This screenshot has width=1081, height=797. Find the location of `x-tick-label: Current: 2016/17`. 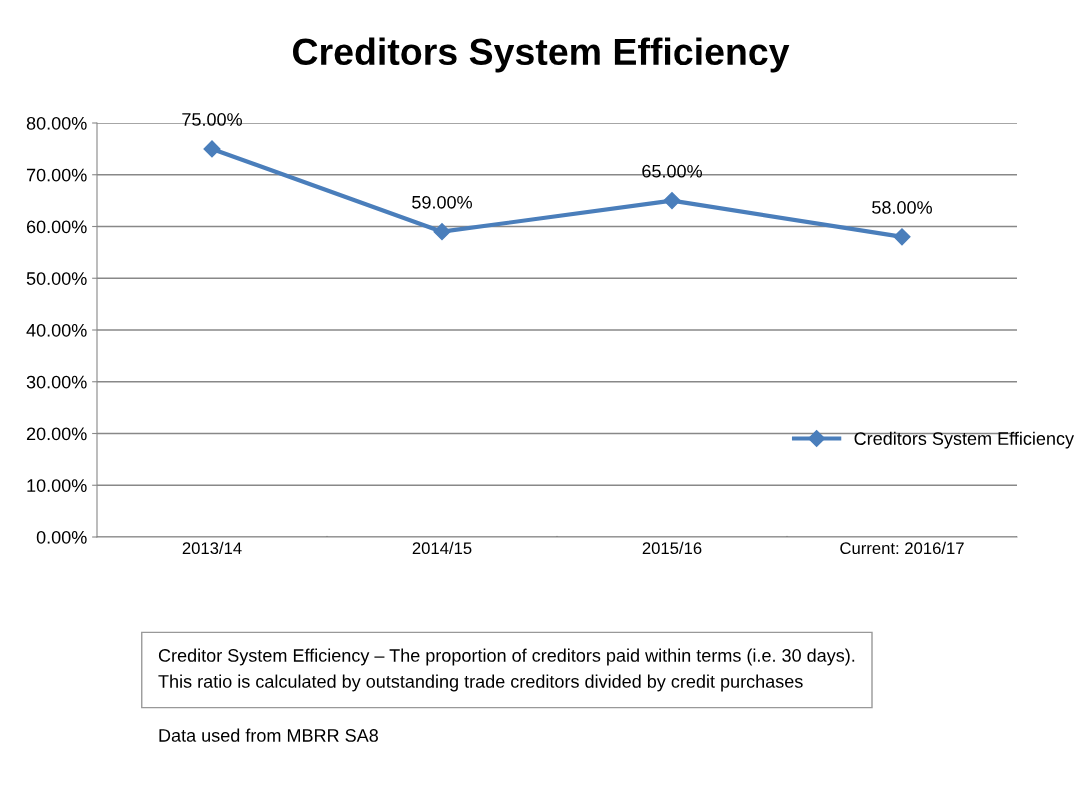

x-tick-label: Current: 2016/17 is located at coordinates (902, 548).